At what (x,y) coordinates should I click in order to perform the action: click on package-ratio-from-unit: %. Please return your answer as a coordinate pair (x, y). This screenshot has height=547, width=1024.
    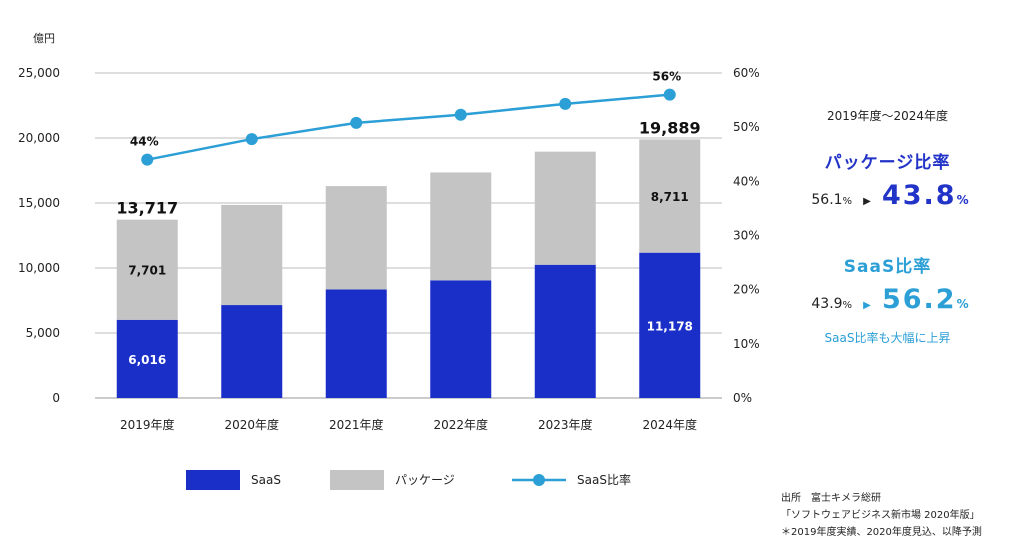
    Looking at the image, I should click on (847, 201).